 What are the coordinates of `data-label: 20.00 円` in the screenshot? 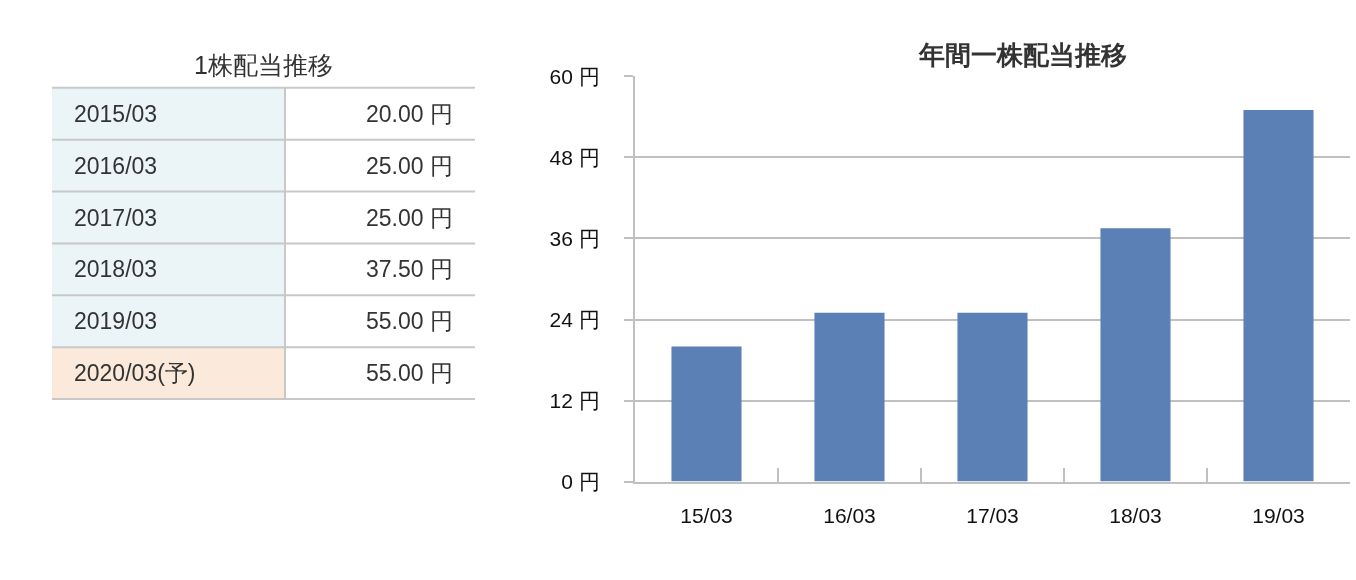 It's located at (409, 114).